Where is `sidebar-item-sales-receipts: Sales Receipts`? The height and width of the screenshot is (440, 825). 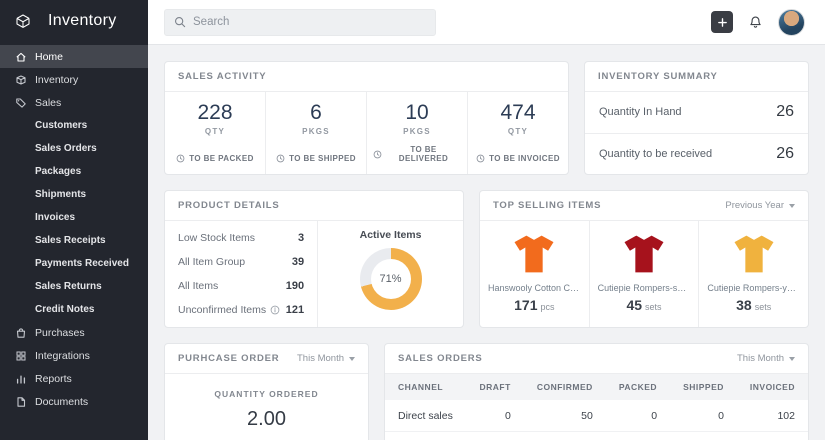 sidebar-item-sales-receipts: Sales Receipts is located at coordinates (74, 240).